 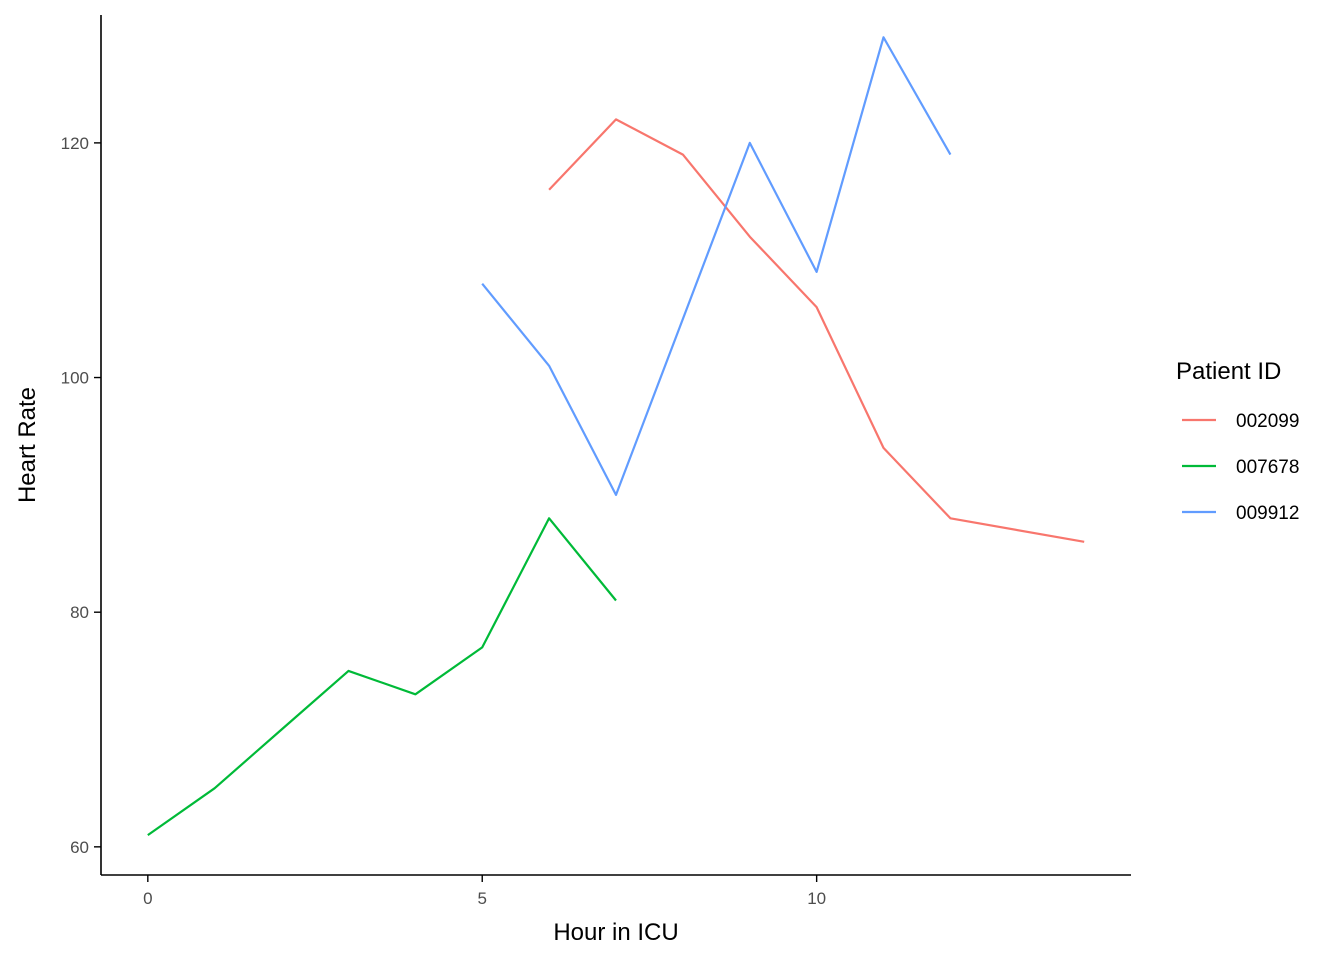 What do you see at coordinates (147, 898) in the screenshot?
I see `x-tick-label: 0` at bounding box center [147, 898].